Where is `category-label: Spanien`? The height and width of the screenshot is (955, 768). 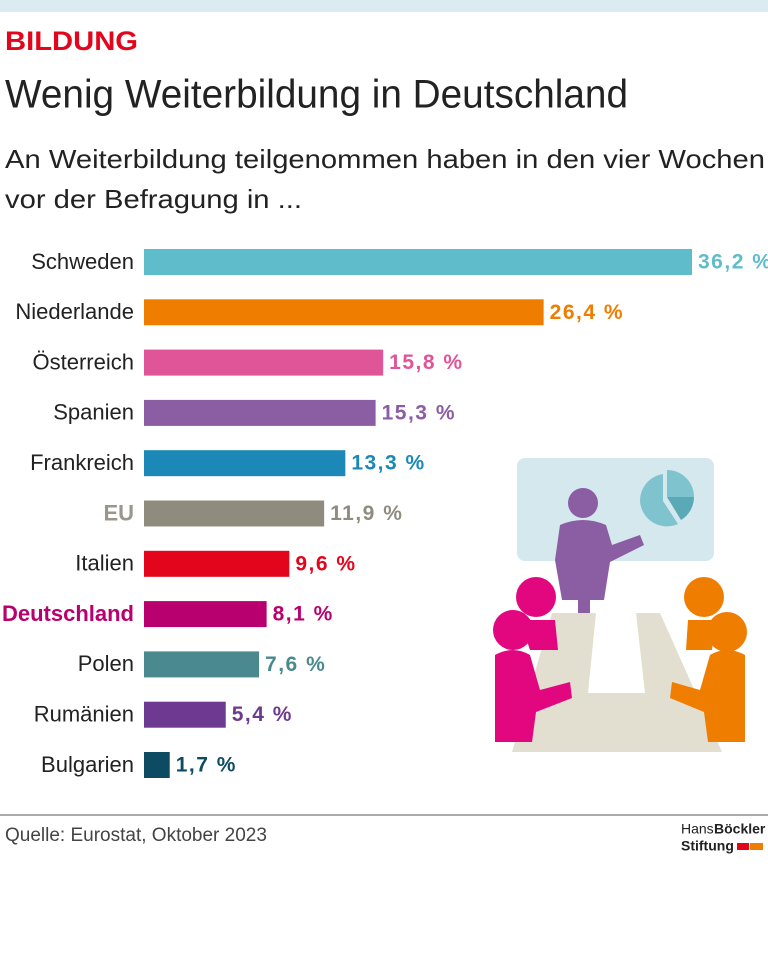 category-label: Spanien is located at coordinates (93, 412).